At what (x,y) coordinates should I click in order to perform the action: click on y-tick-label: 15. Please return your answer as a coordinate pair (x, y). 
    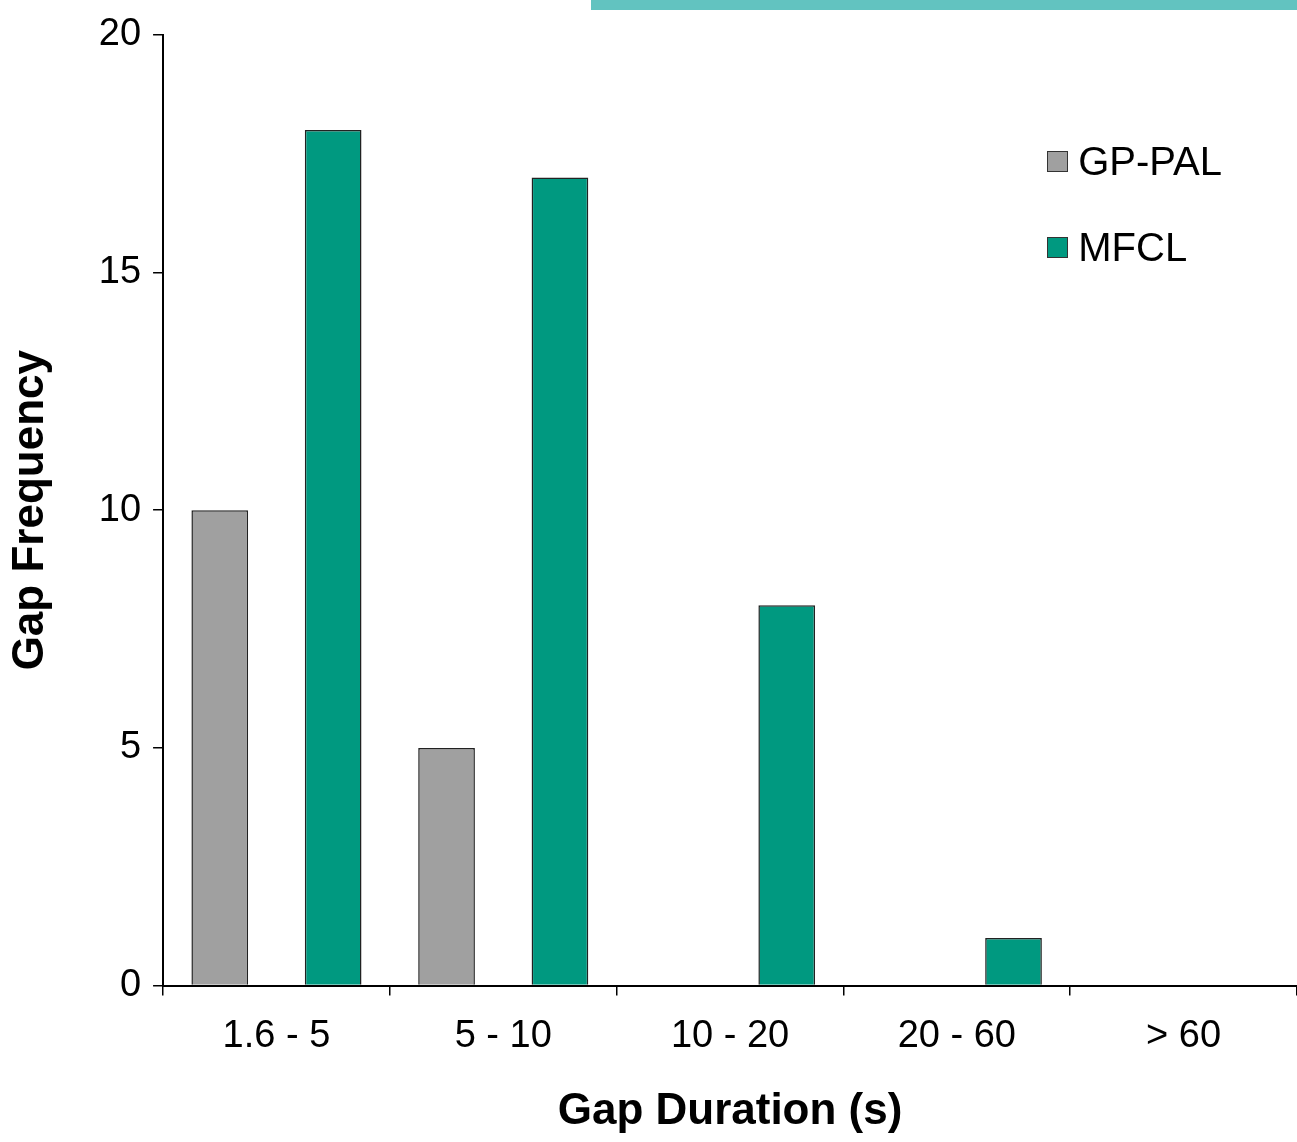
    Looking at the image, I should click on (120, 269).